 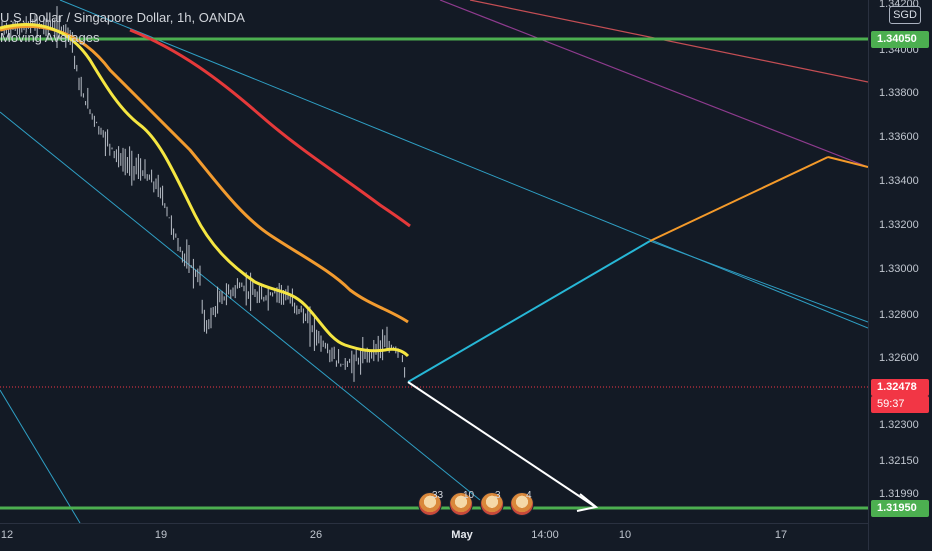 I want to click on price-tick: 1.34200, so click(x=899, y=5).